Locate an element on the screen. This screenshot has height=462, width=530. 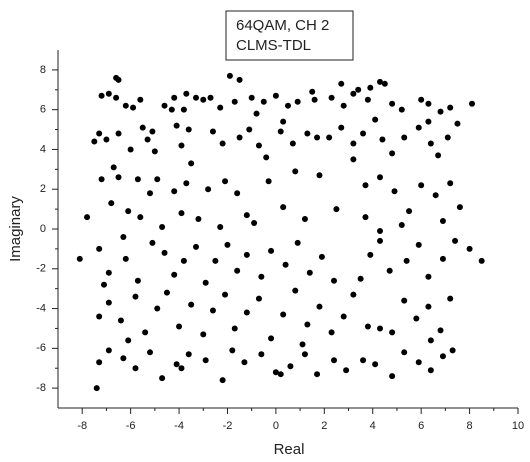
x-tick-label: -8 is located at coordinates (82, 426).